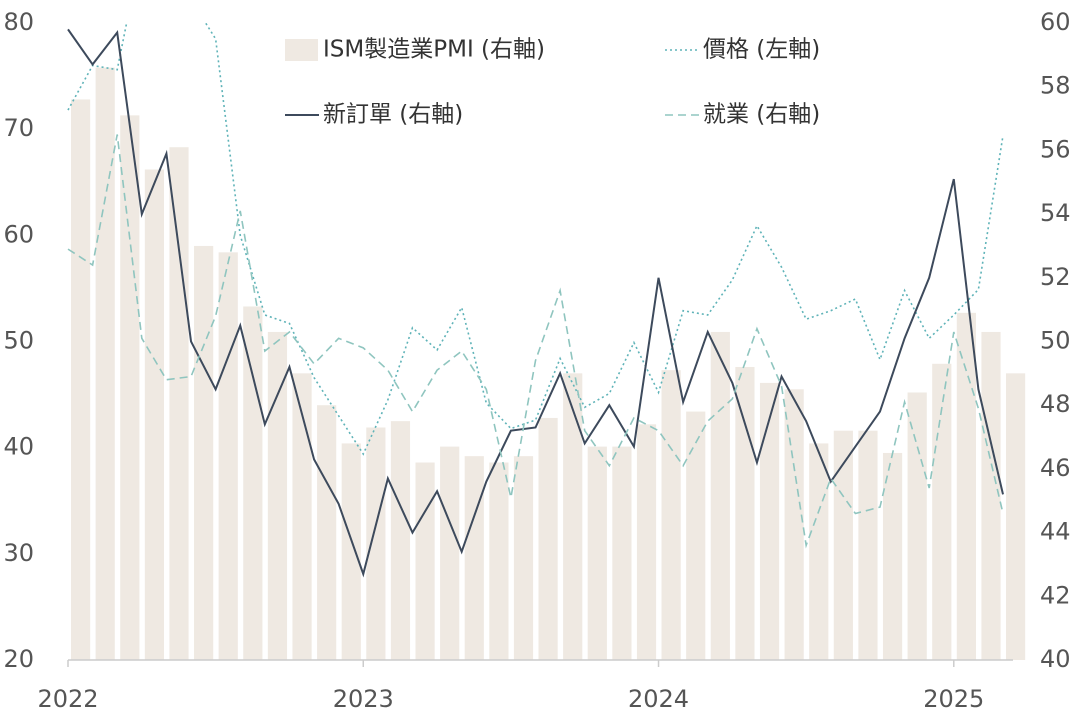  Describe the element at coordinates (1055, 213) in the screenshot. I see `y2-tick-label: 54` at that location.